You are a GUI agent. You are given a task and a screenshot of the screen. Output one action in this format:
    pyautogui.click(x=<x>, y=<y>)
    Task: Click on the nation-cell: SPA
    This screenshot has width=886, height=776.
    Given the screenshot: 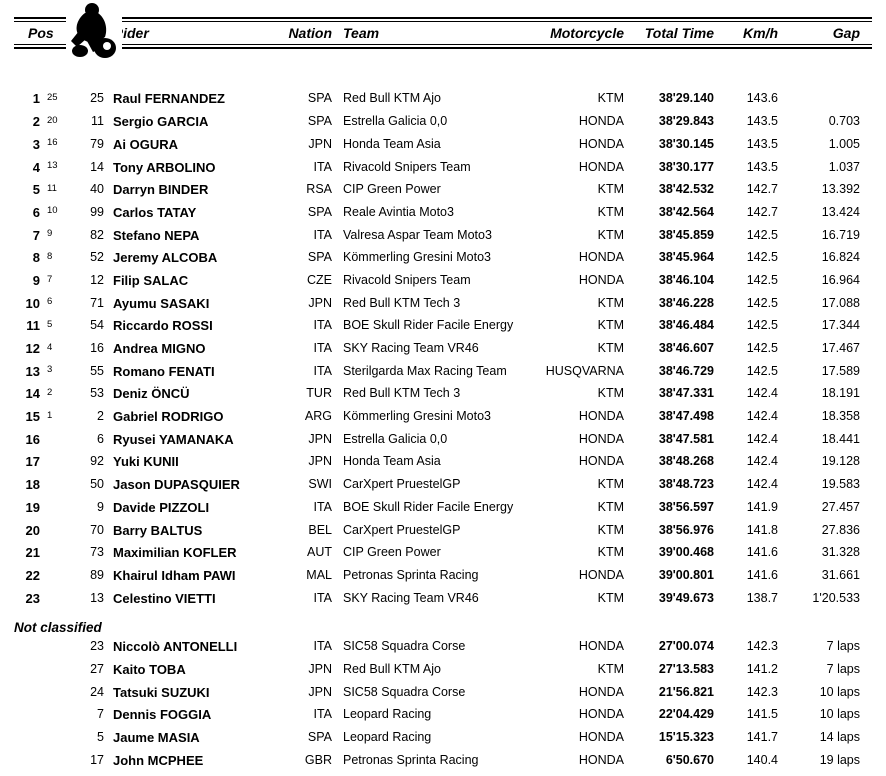 What is the action you would take?
    pyautogui.click(x=319, y=257)
    